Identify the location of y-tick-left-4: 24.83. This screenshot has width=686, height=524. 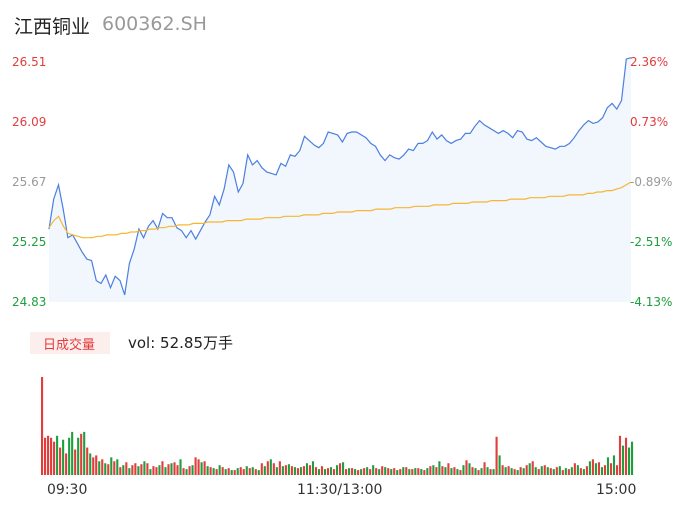
(29, 302).